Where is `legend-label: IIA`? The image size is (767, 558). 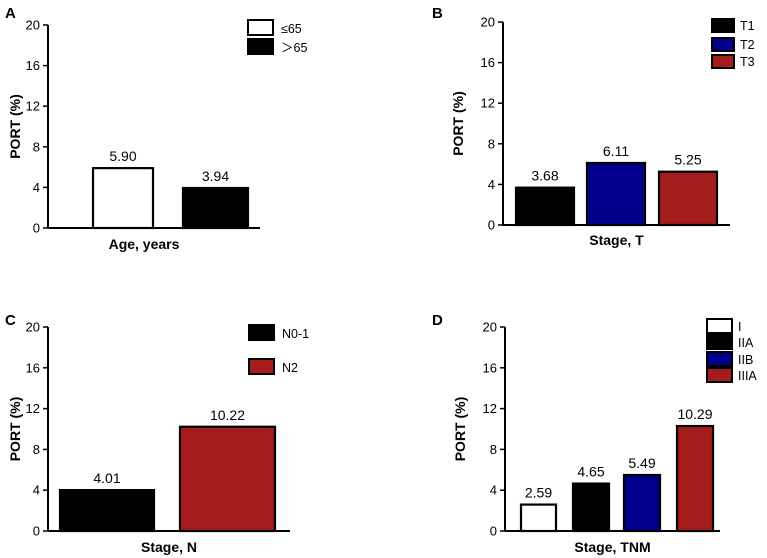 legend-label: IIA is located at coordinates (746, 343).